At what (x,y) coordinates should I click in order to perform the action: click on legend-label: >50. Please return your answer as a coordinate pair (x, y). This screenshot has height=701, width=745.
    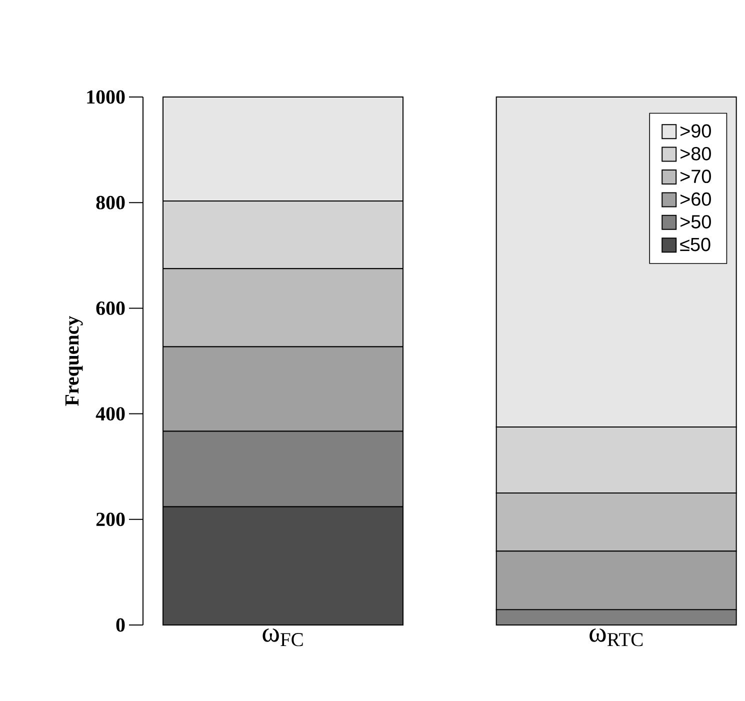
    Looking at the image, I should click on (695, 221).